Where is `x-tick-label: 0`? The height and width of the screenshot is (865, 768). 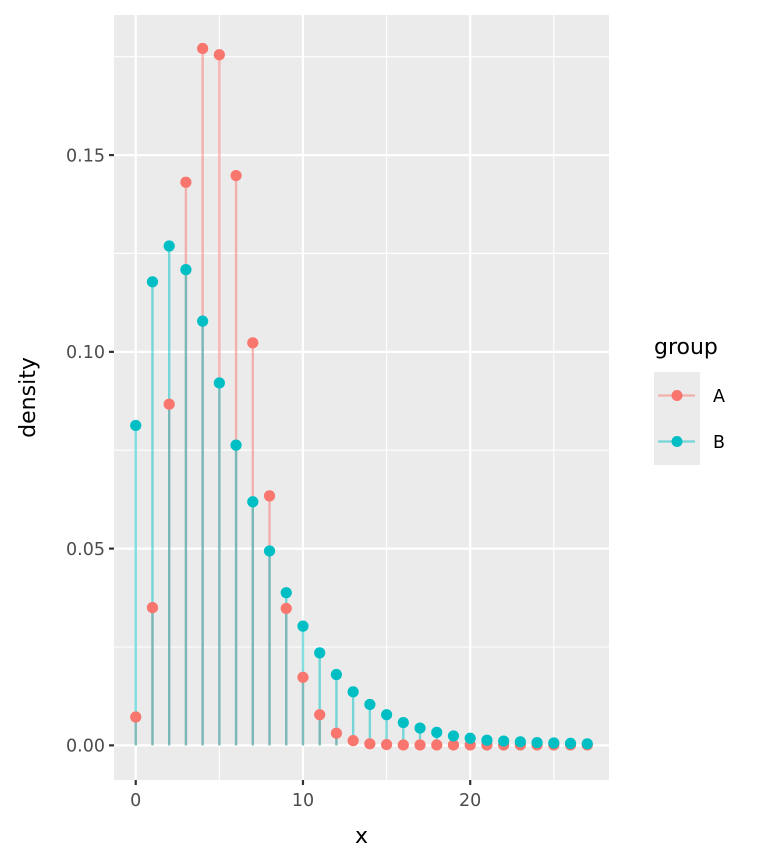 x-tick-label: 0 is located at coordinates (135, 801).